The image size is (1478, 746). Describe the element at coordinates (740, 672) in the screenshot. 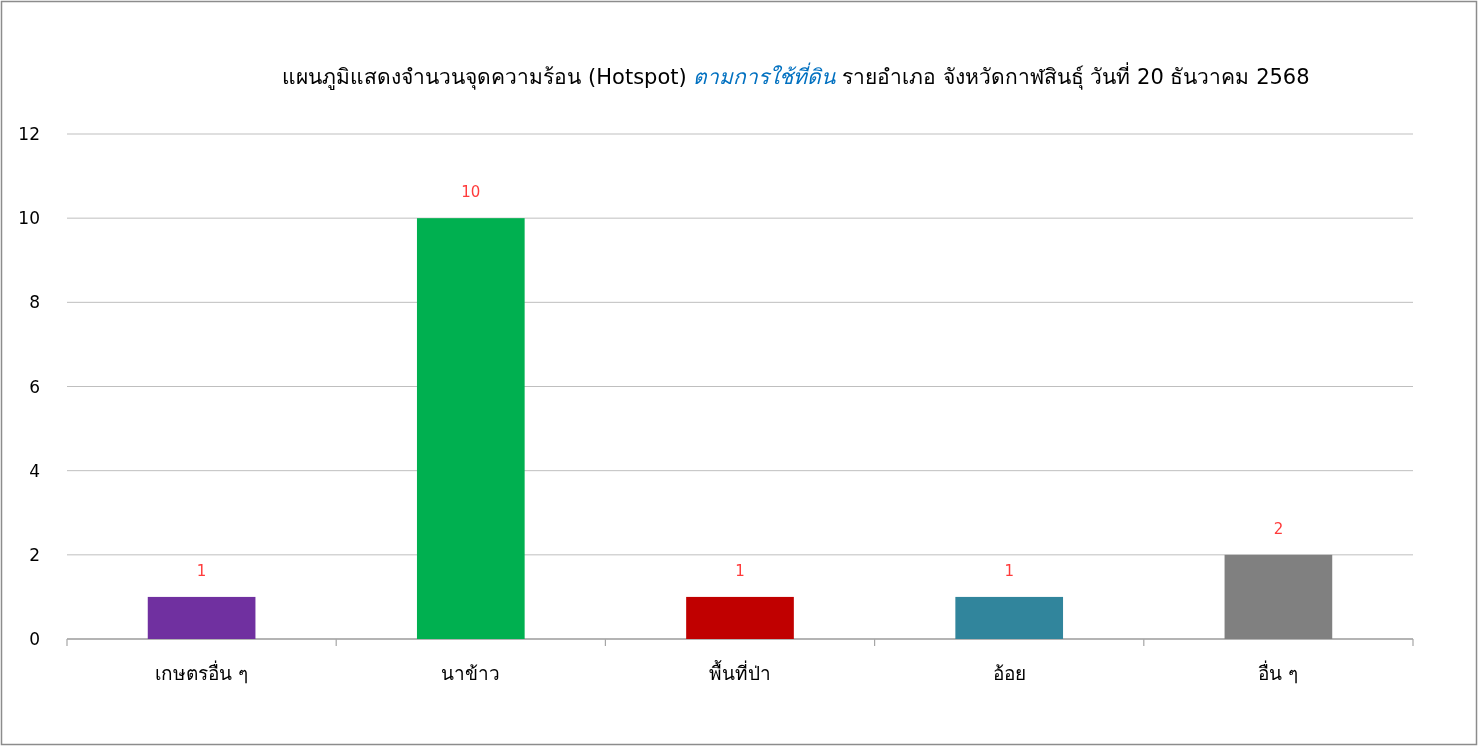

I see `x-tick-label: พื้นที่ป่า` at that location.